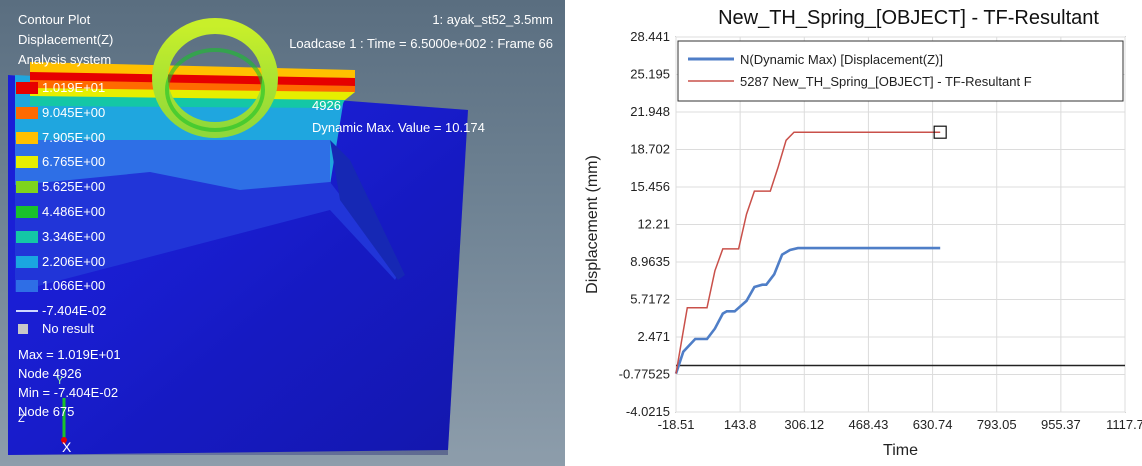 The image size is (1142, 466). What do you see at coordinates (841, 59) in the screenshot?
I see `legend-entry-label: N(Dynamic Max) [Displacement(Z)]` at bounding box center [841, 59].